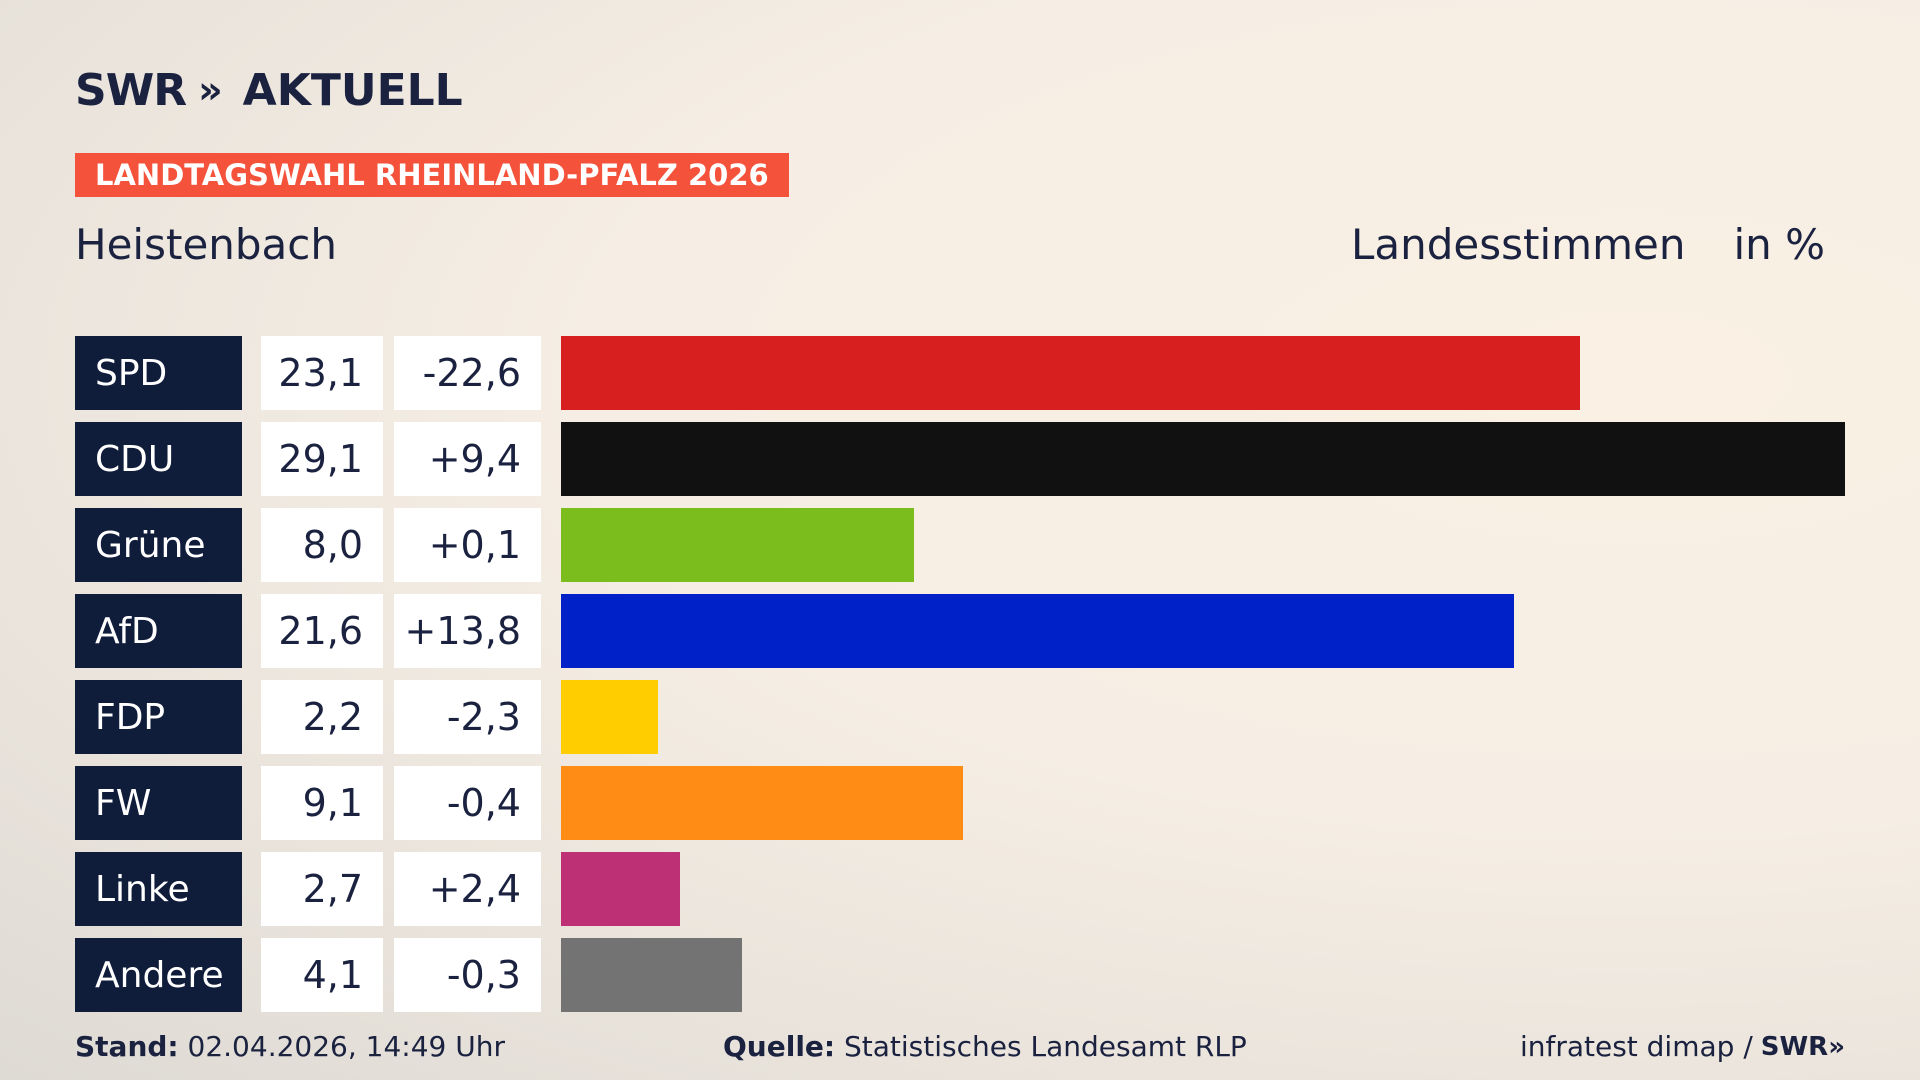 The image size is (1920, 1080). I want to click on result-row: FDP 2,2 -2,3, so click(961, 717).